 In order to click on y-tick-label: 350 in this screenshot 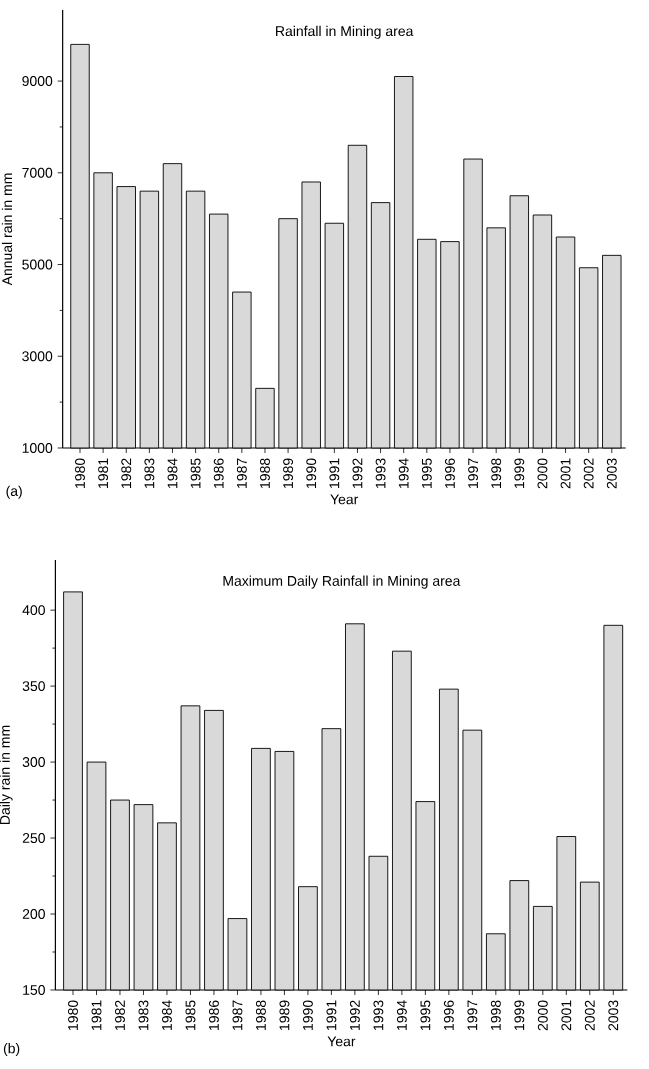, I will do `click(33, 686)`.